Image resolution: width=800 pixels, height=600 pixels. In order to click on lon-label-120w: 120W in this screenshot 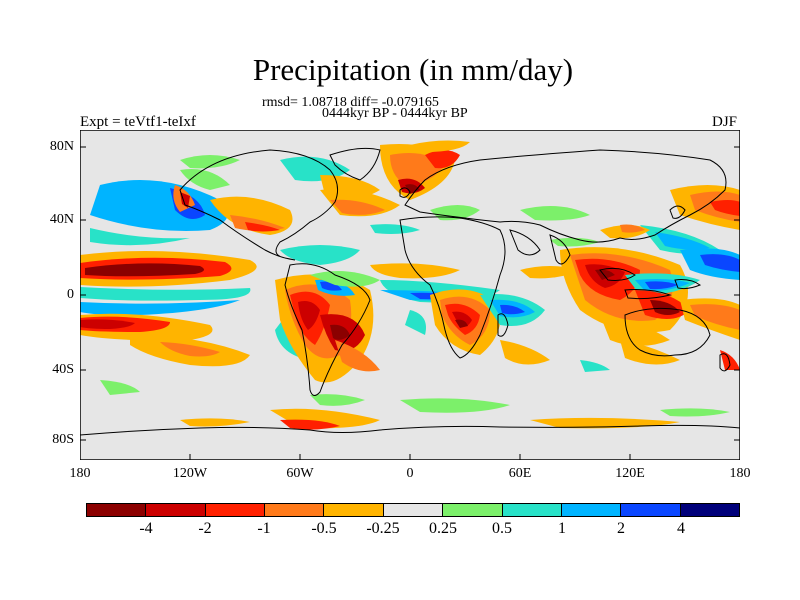, I will do `click(190, 473)`.